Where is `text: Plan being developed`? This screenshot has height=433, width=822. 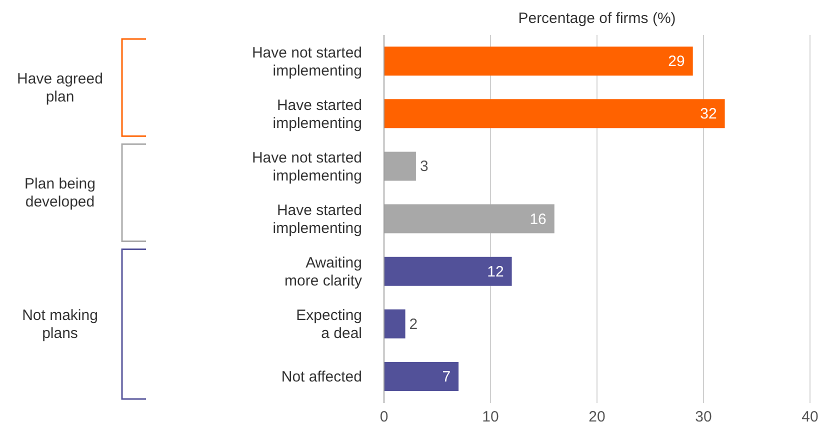 text: Plan being developed is located at coordinates (60, 193).